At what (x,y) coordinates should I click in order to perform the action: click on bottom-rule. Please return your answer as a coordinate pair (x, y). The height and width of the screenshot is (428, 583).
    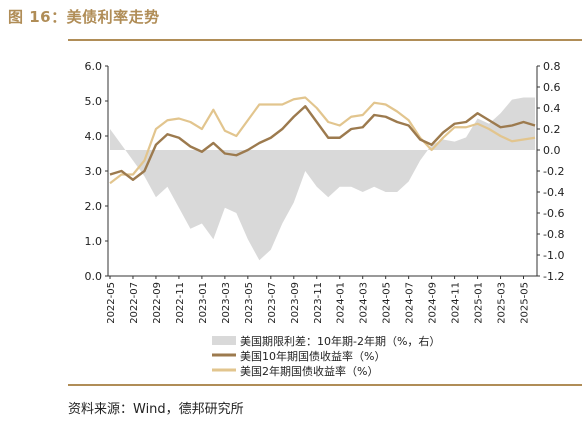
    Looking at the image, I should click on (325, 385).